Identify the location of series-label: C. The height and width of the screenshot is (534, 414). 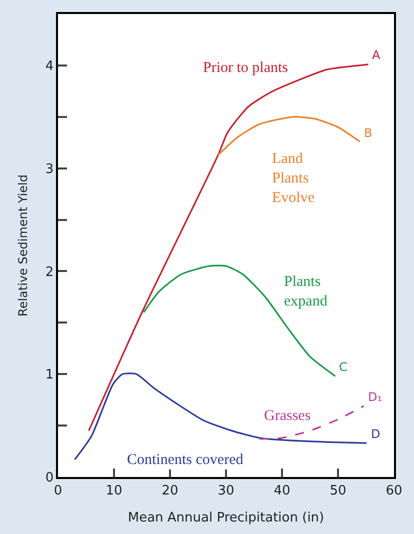
(343, 367).